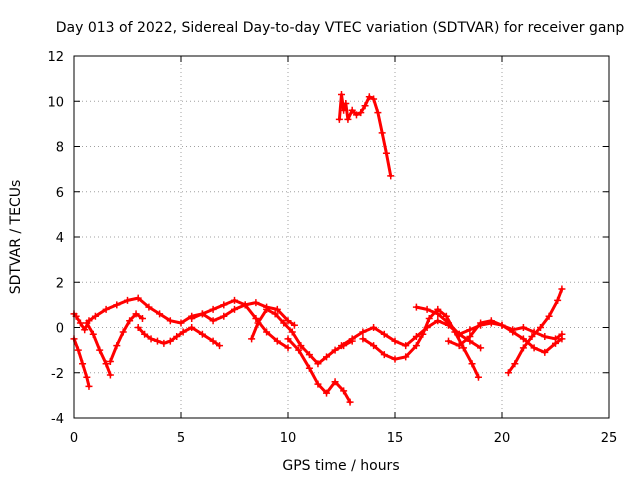  What do you see at coordinates (57, 419) in the screenshot?
I see `y-tick-label: -4` at bounding box center [57, 419].